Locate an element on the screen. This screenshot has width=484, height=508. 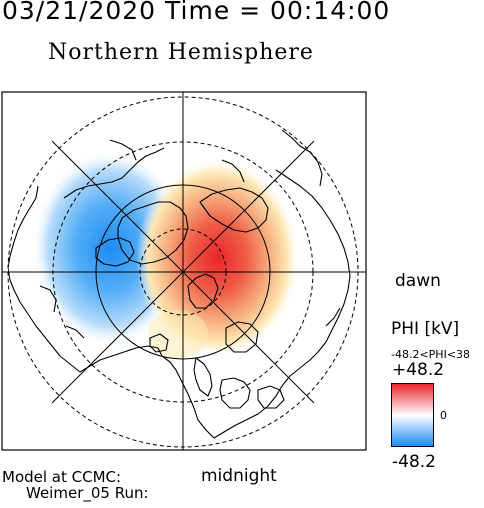
colorbar is located at coordinates (412, 415).